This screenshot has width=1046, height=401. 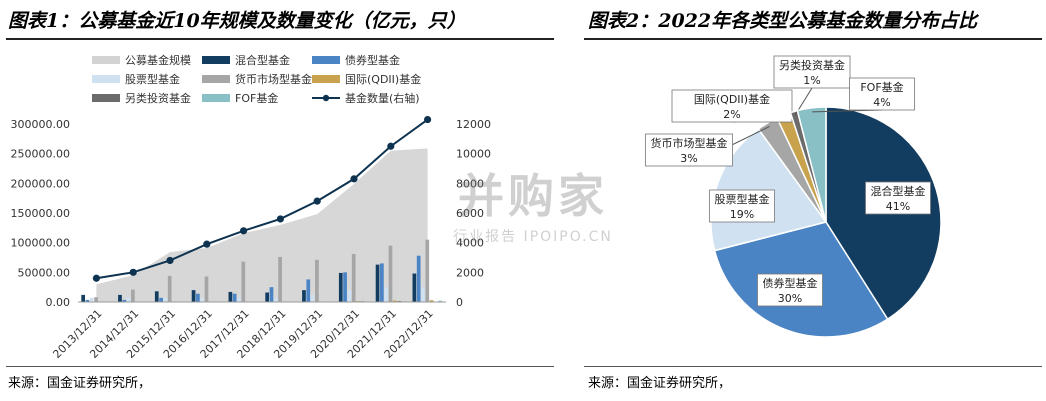 What do you see at coordinates (80, 383) in the screenshot?
I see `left-source-note: 来源：国金证券研究所，` at bounding box center [80, 383].